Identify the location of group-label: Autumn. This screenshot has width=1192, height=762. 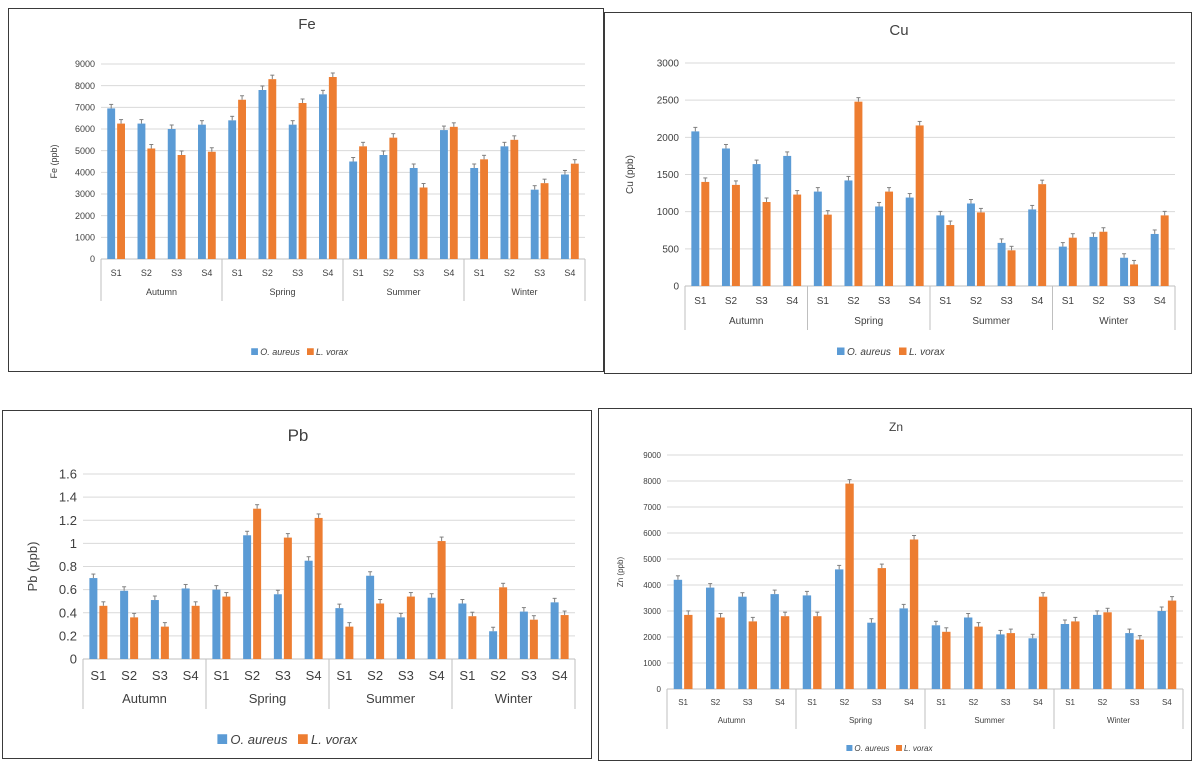
(732, 720).